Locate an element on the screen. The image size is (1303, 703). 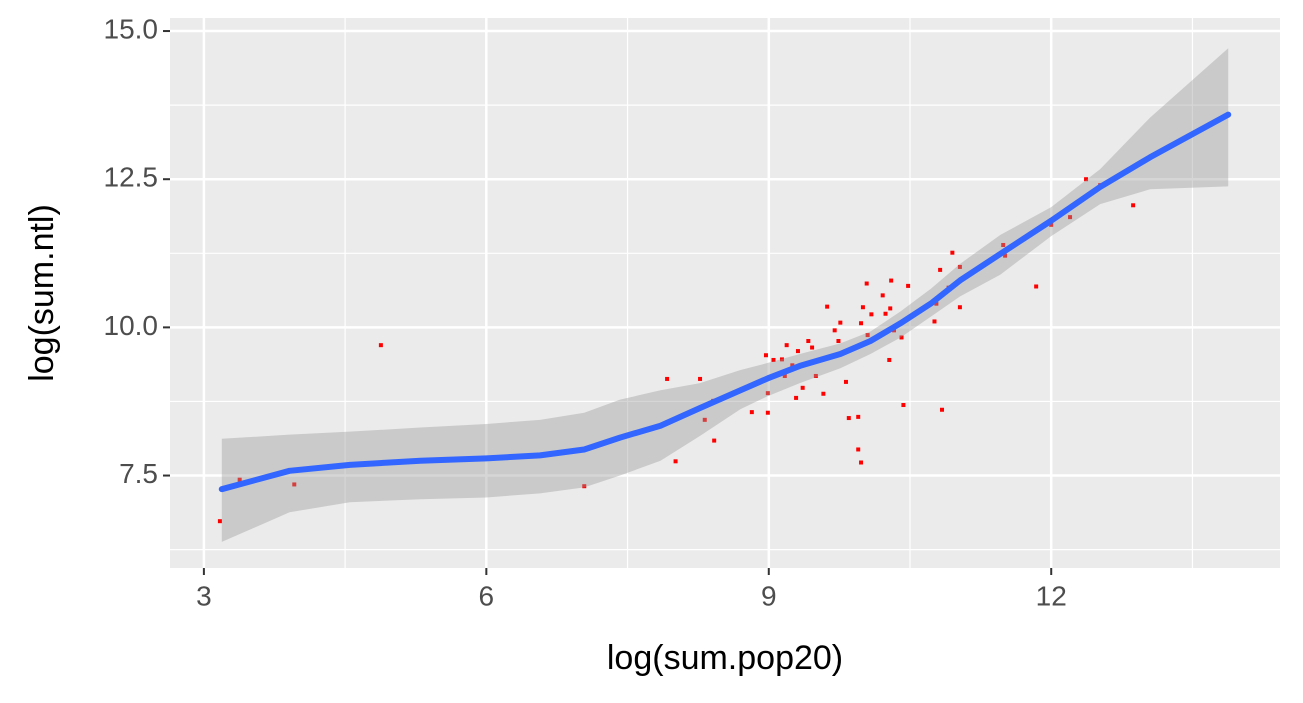
y-axis-title: log(sum.ntl) is located at coordinates (42, 293).